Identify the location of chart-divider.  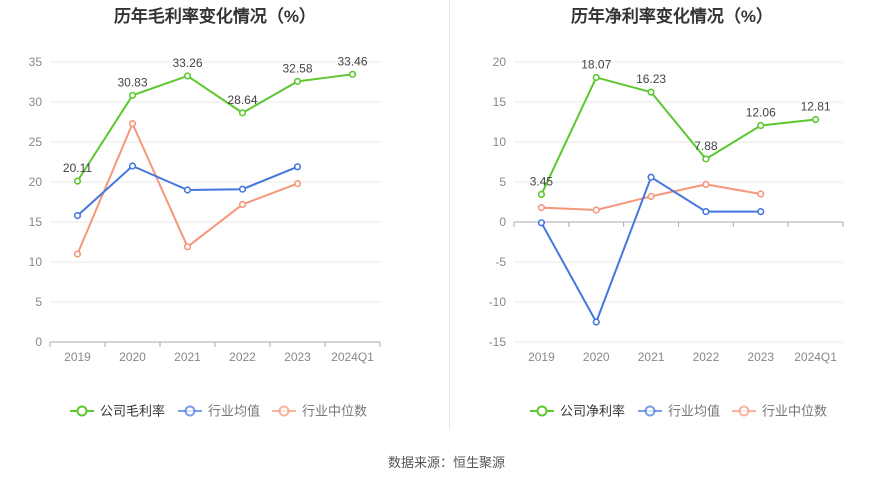
(449, 215).